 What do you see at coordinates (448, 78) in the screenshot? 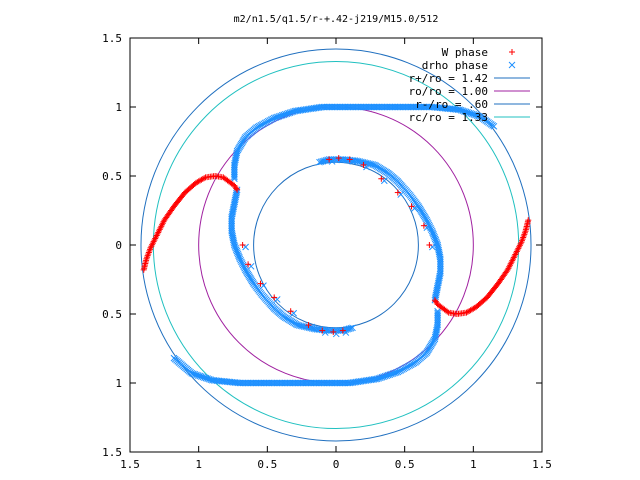
I see `legend-label: r+/ro = 1.42` at bounding box center [448, 78].